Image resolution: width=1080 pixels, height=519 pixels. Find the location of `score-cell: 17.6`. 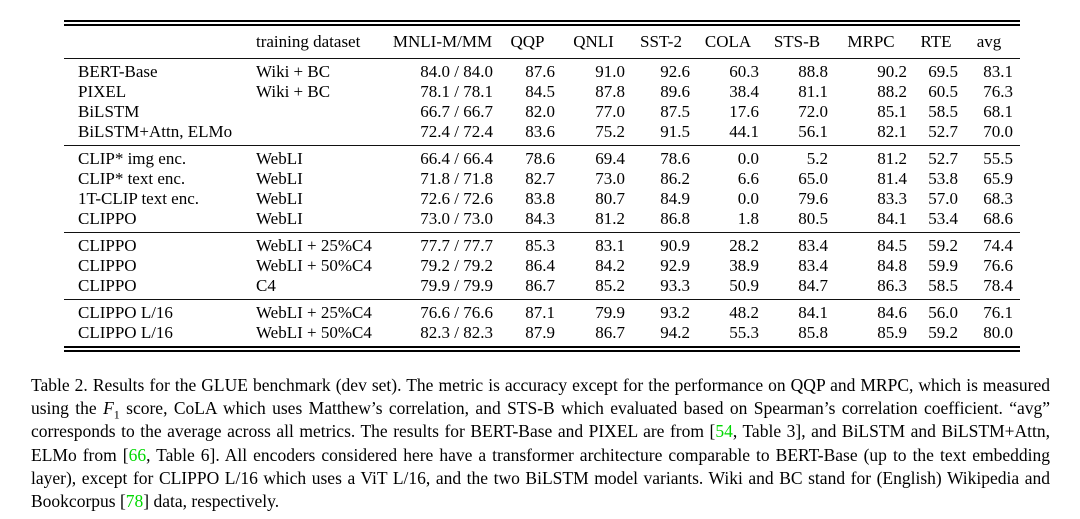

score-cell: 17.6 is located at coordinates (744, 111).